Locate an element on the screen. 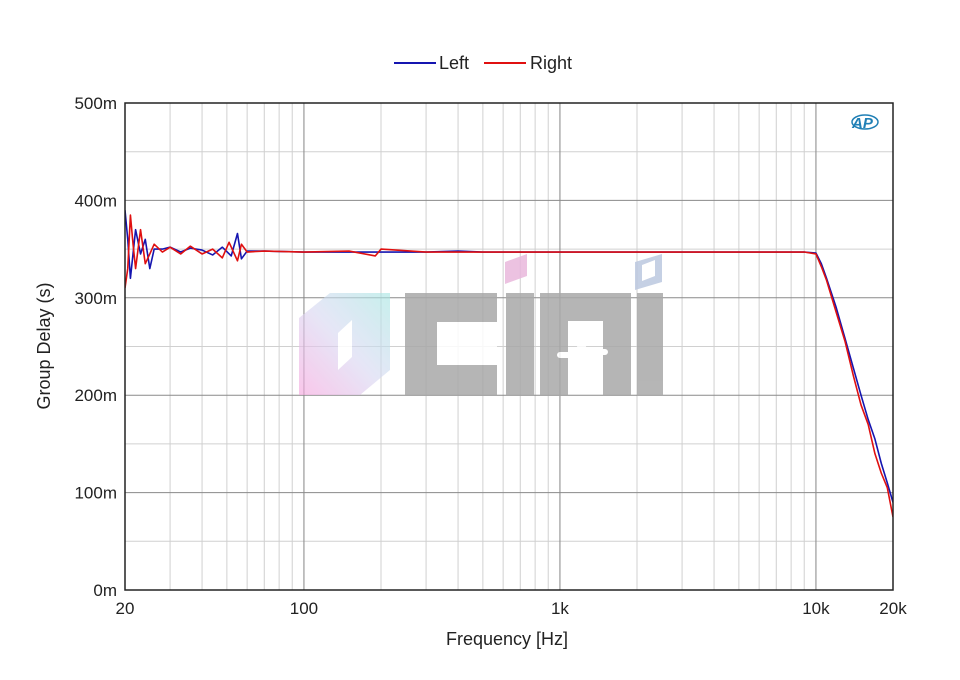 Image resolution: width=960 pixels, height=680 pixels. y-tick-label: 500m is located at coordinates (95, 103).